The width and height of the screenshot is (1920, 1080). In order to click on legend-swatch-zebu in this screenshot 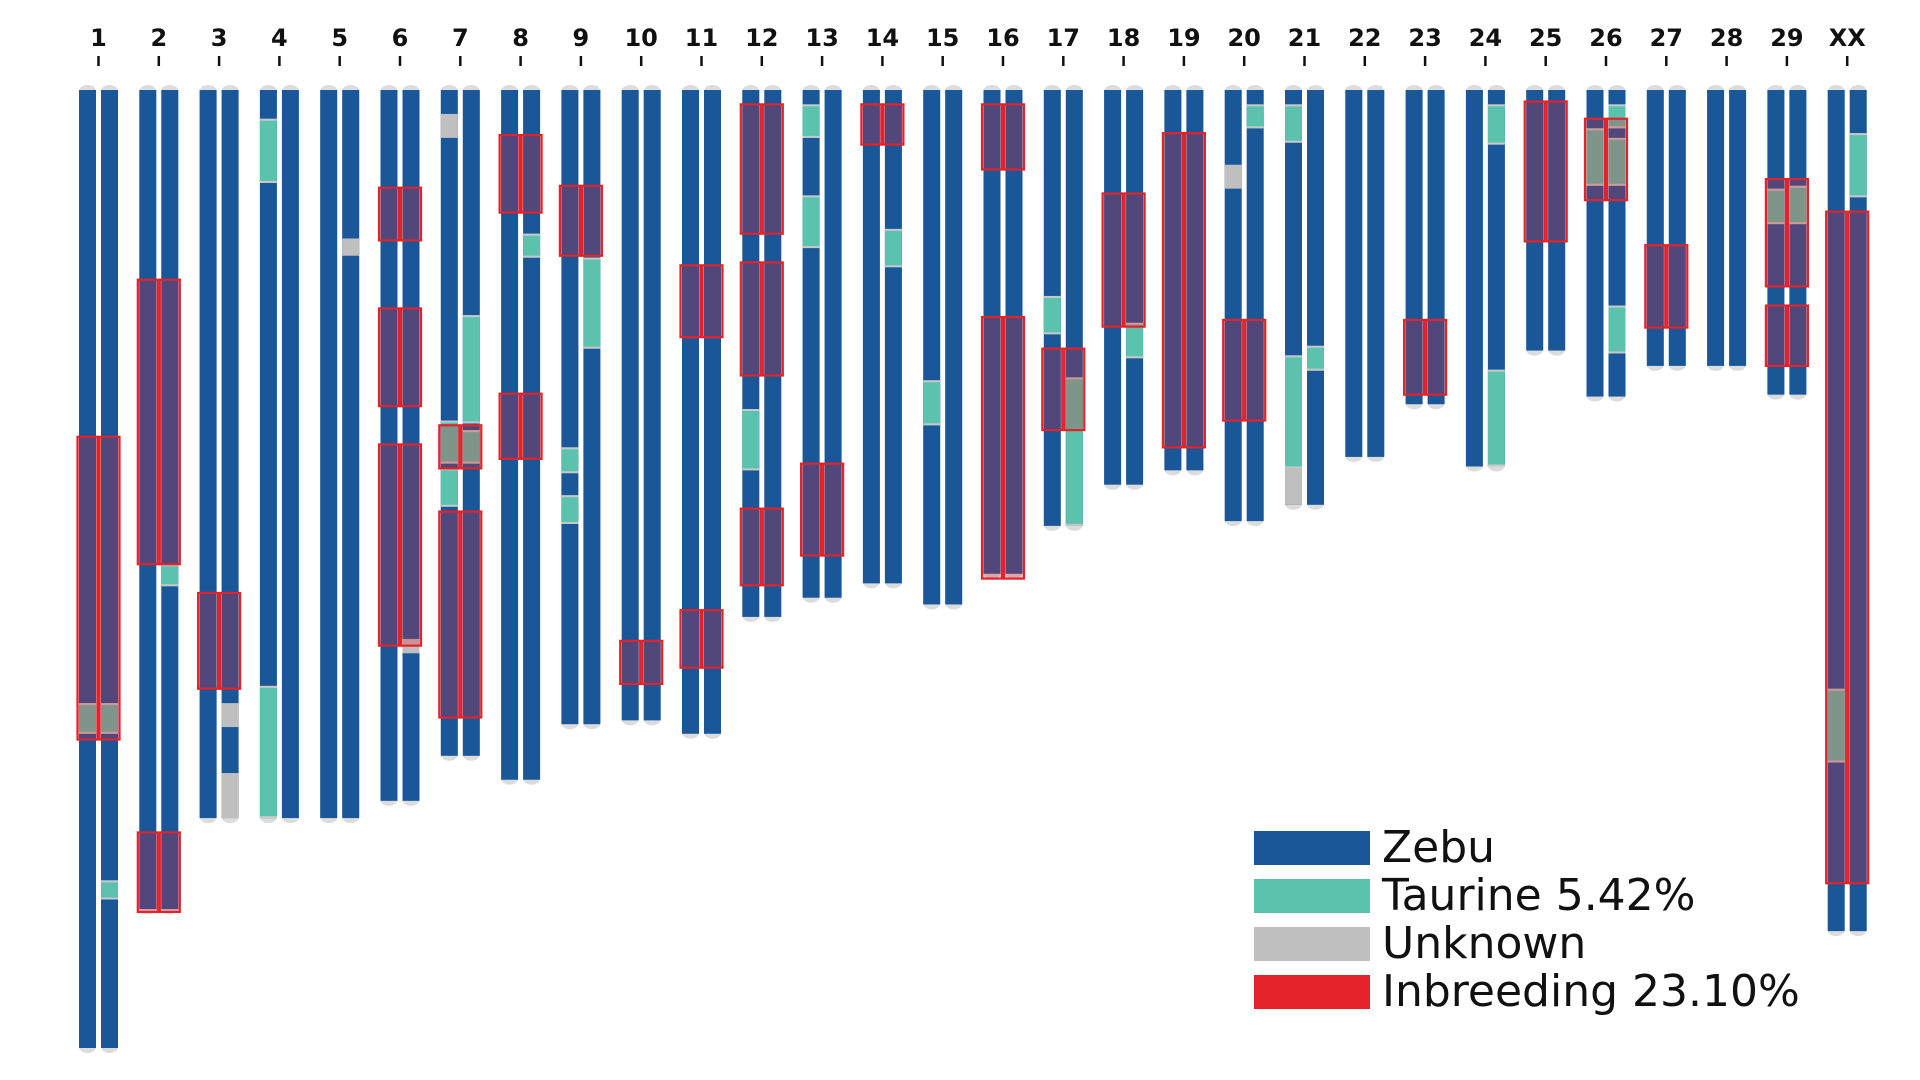, I will do `click(1312, 848)`.